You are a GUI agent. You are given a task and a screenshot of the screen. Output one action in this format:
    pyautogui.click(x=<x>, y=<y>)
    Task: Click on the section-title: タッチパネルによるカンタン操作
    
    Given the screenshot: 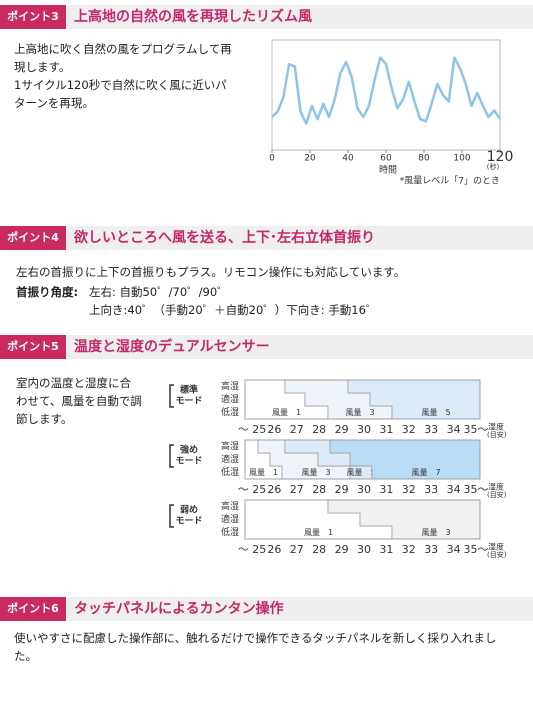 What is the action you would take?
    pyautogui.click(x=179, y=609)
    